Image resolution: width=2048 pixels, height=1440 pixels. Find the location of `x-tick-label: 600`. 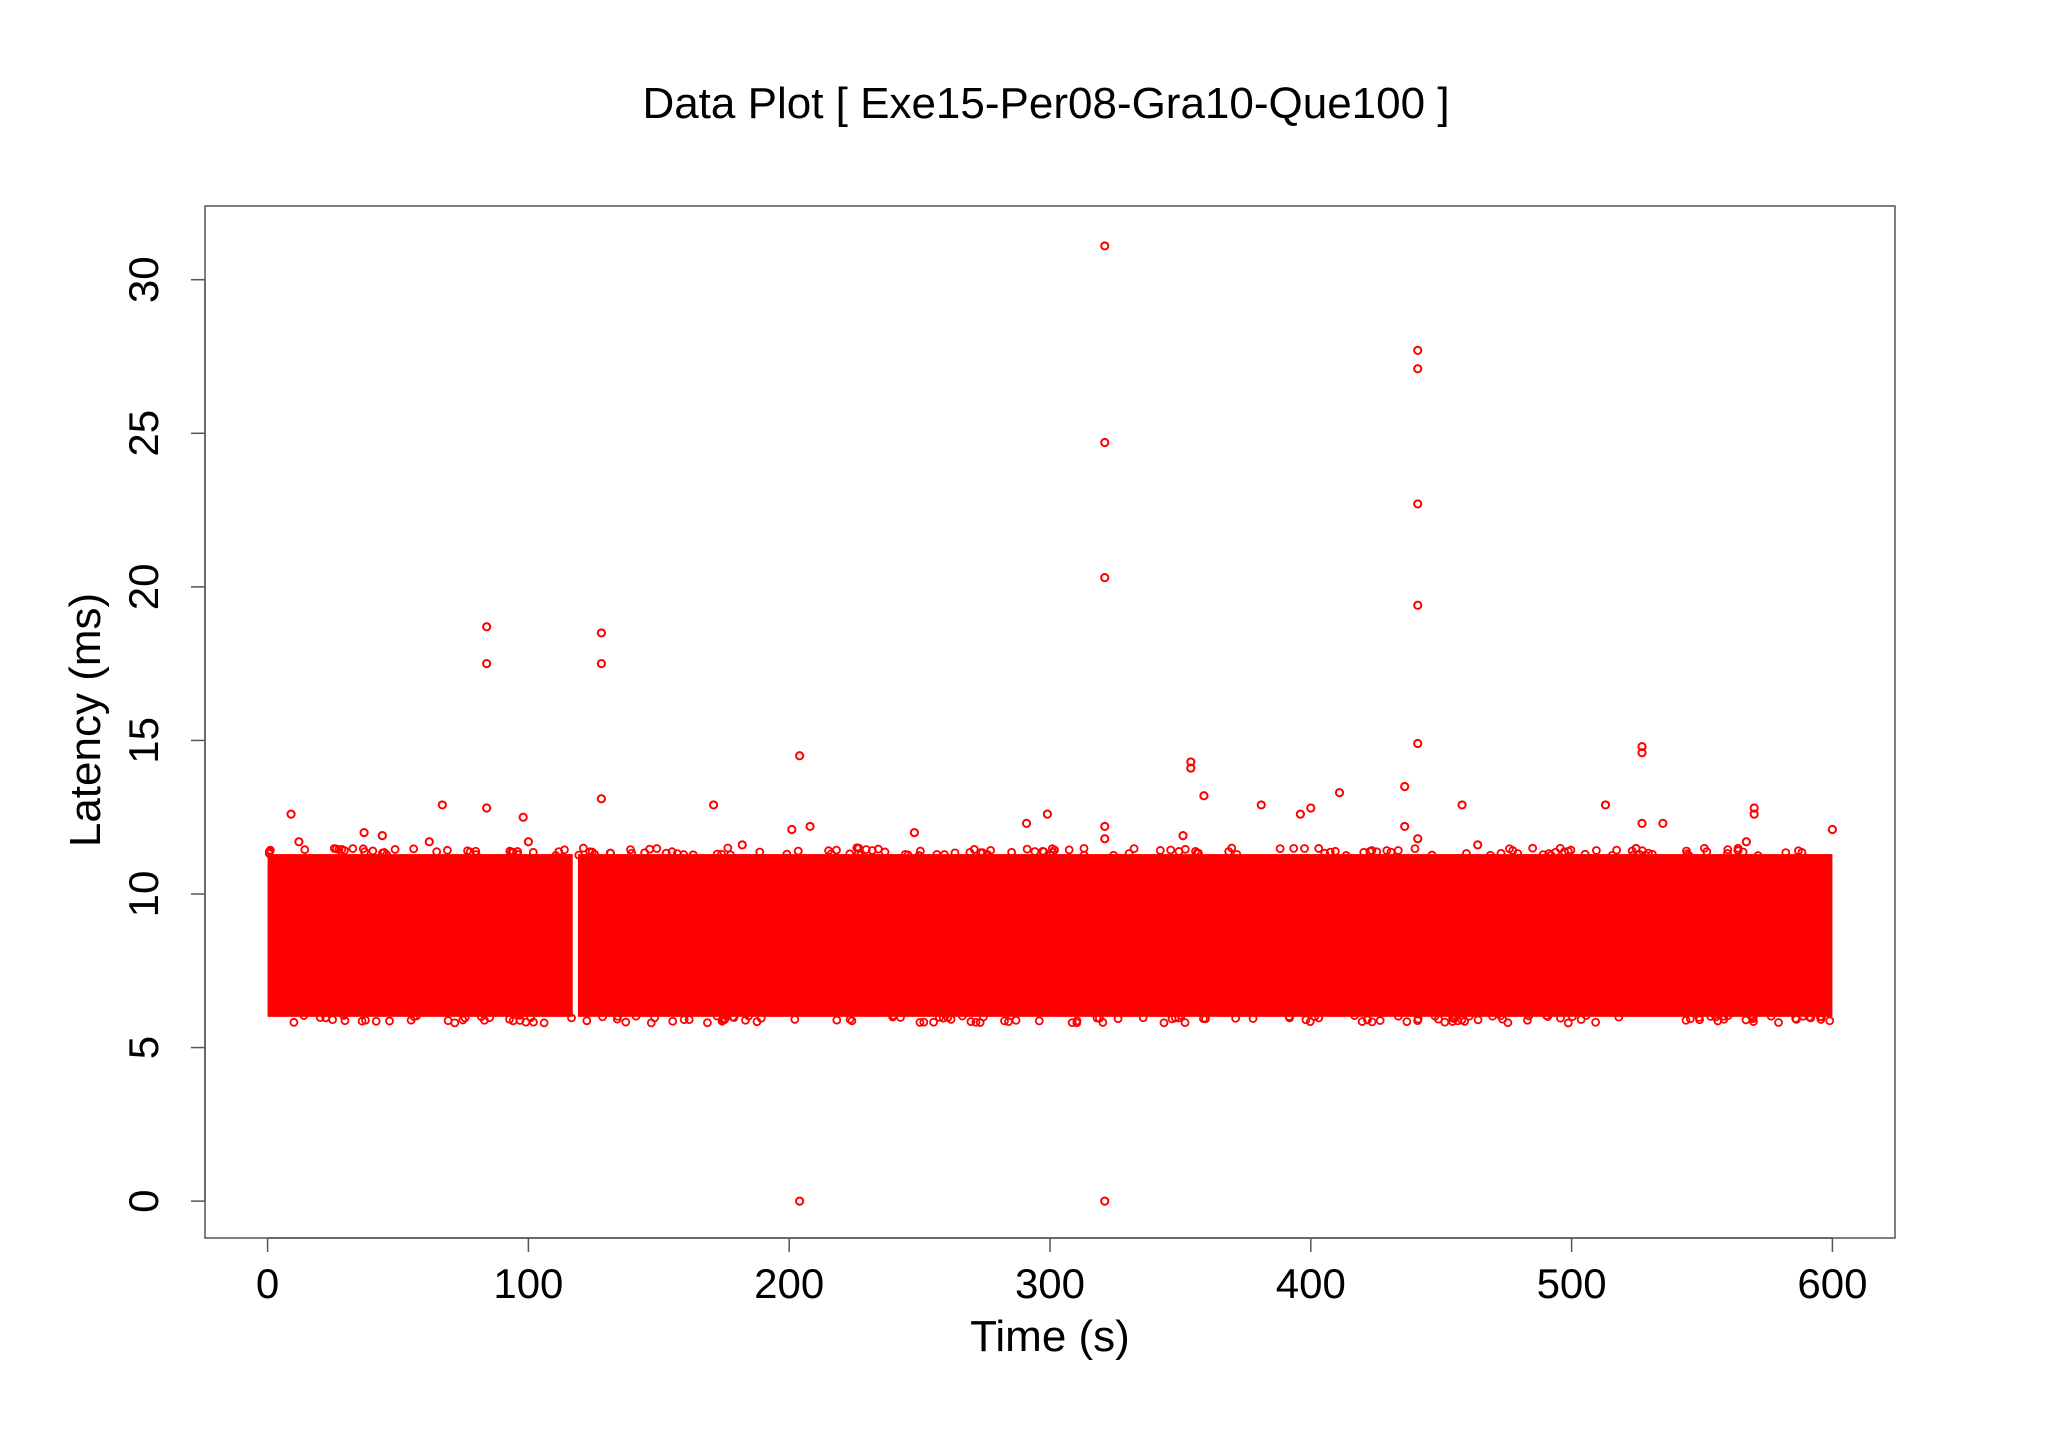

x-tick-label: 600 is located at coordinates (1832, 1283).